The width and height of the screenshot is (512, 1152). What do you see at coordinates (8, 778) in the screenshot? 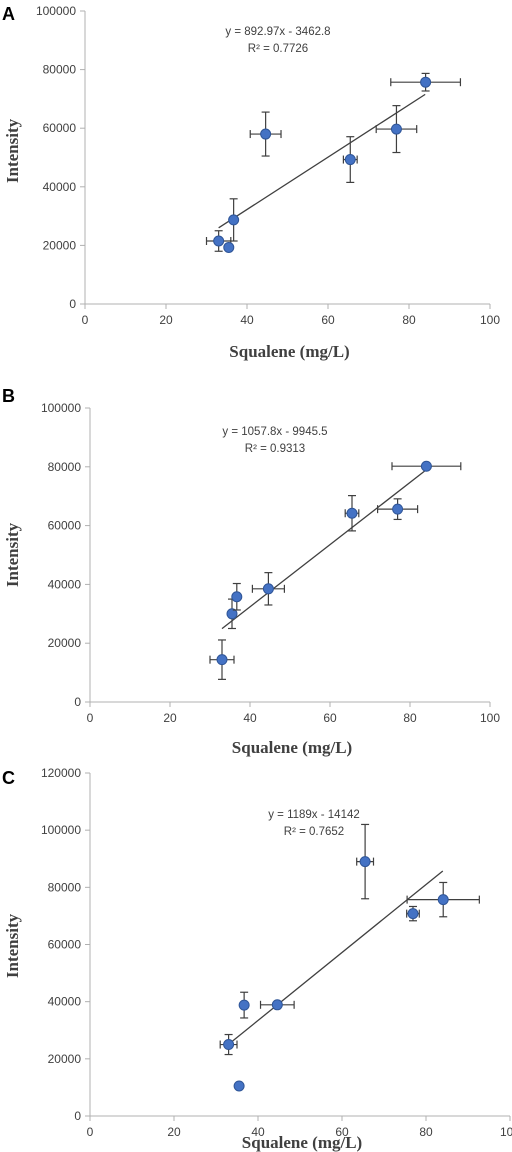
I see `panel-letter: C` at bounding box center [8, 778].